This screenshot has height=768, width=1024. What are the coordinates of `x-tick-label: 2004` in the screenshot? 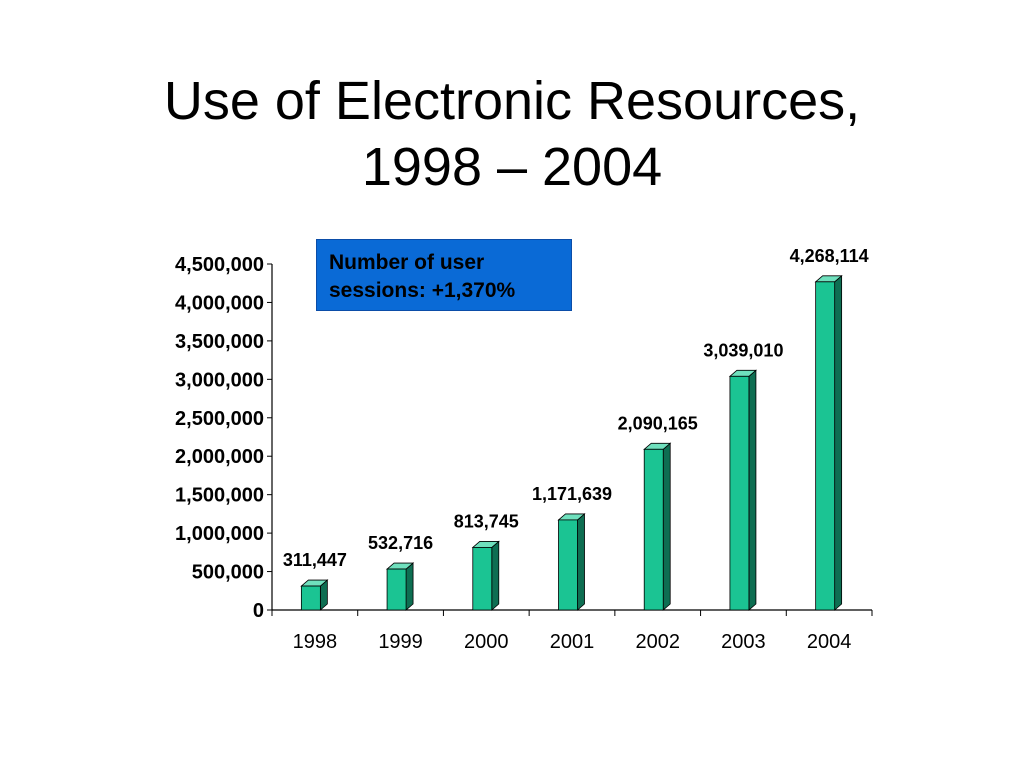 It's located at (829, 642).